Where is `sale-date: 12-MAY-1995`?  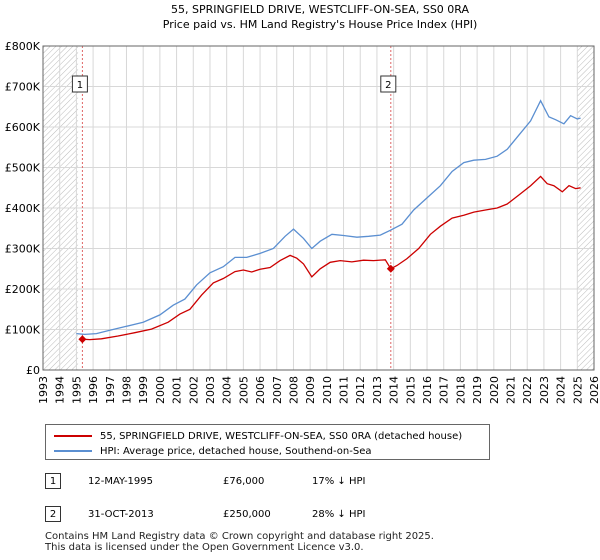 sale-date: 12-MAY-1995 is located at coordinates (121, 481).